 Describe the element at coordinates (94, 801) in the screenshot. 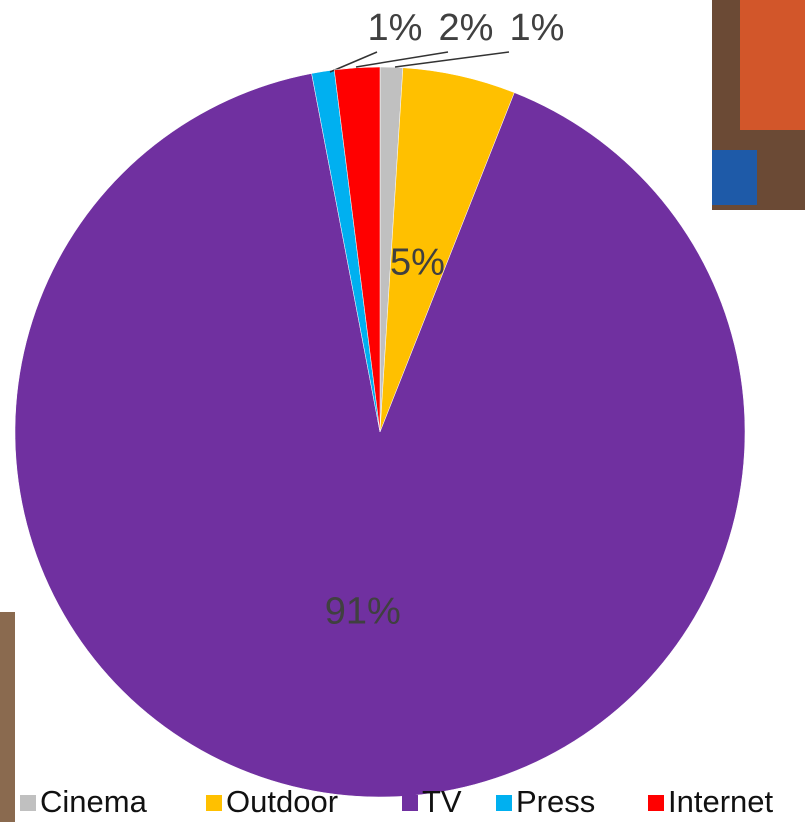

I see `legend-label: Cinema` at that location.